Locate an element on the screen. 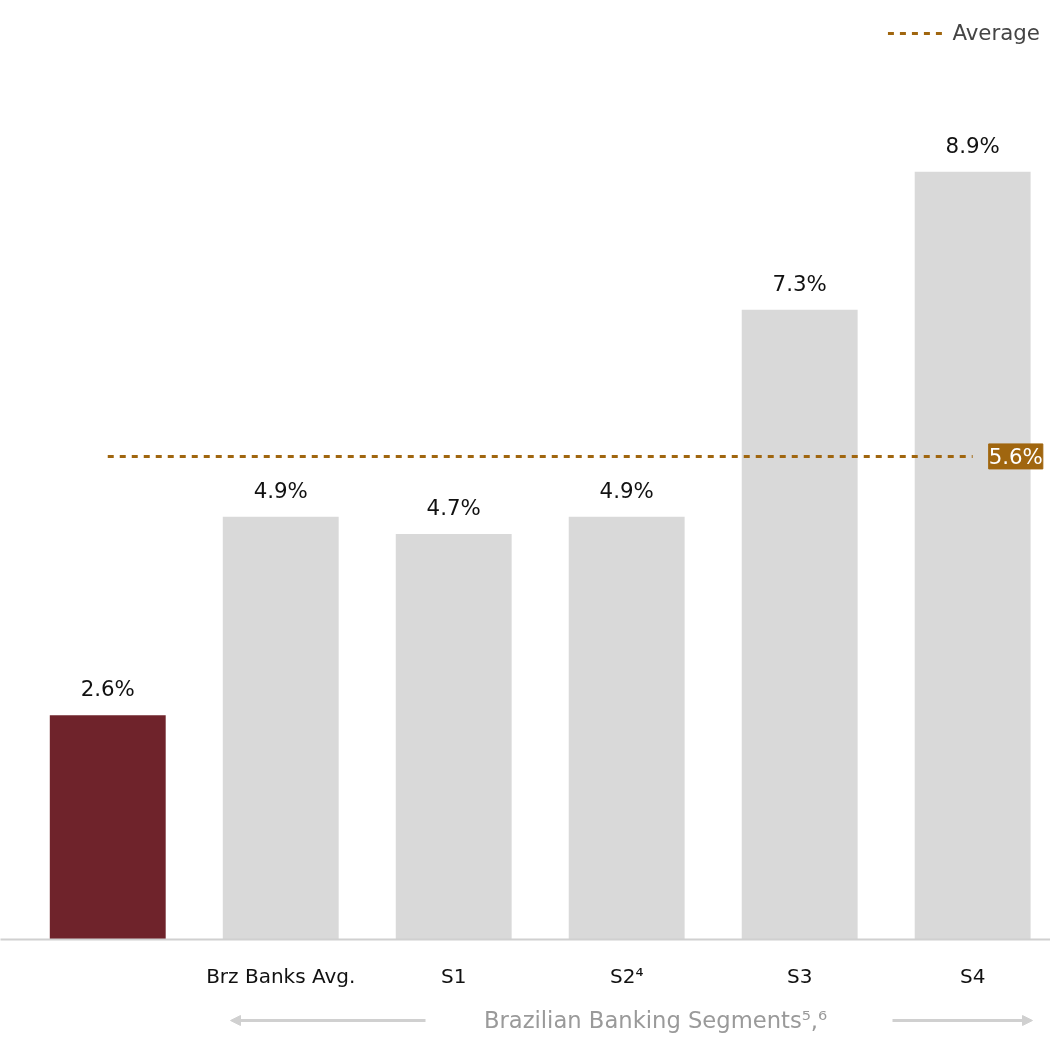  x-tick-label: S3 is located at coordinates (799, 975).